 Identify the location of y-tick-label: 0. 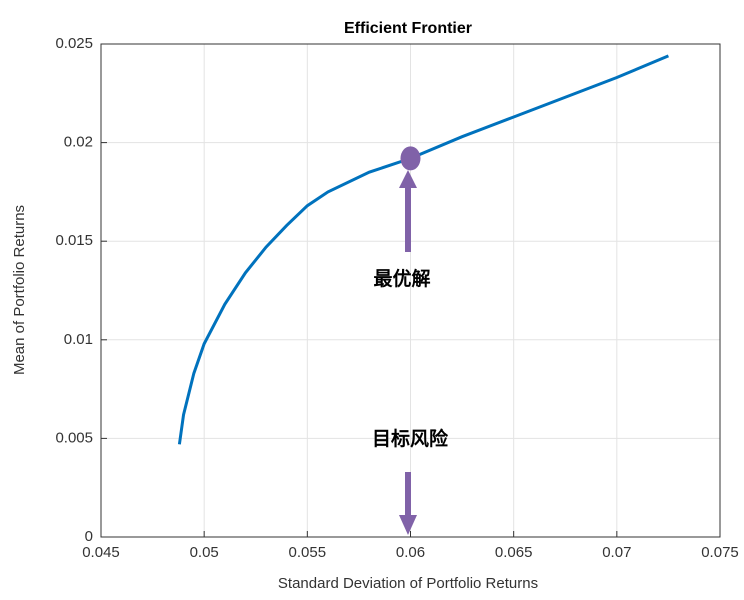
(89, 536).